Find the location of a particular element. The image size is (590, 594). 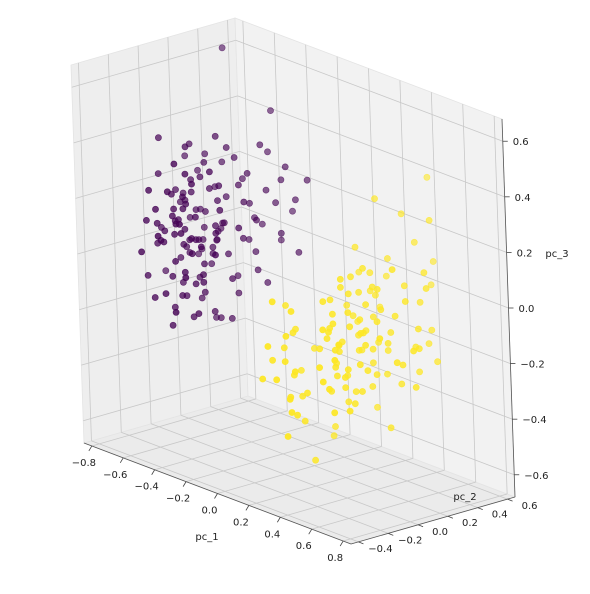

x-tick-label: 0.8 is located at coordinates (335, 558).